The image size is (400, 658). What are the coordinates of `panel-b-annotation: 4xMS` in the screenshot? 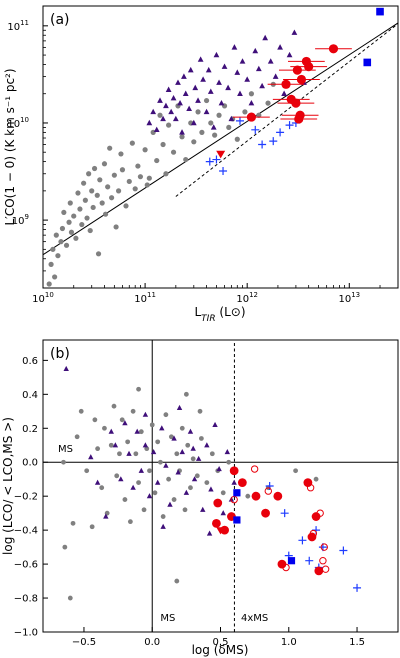 It's located at (254, 618).